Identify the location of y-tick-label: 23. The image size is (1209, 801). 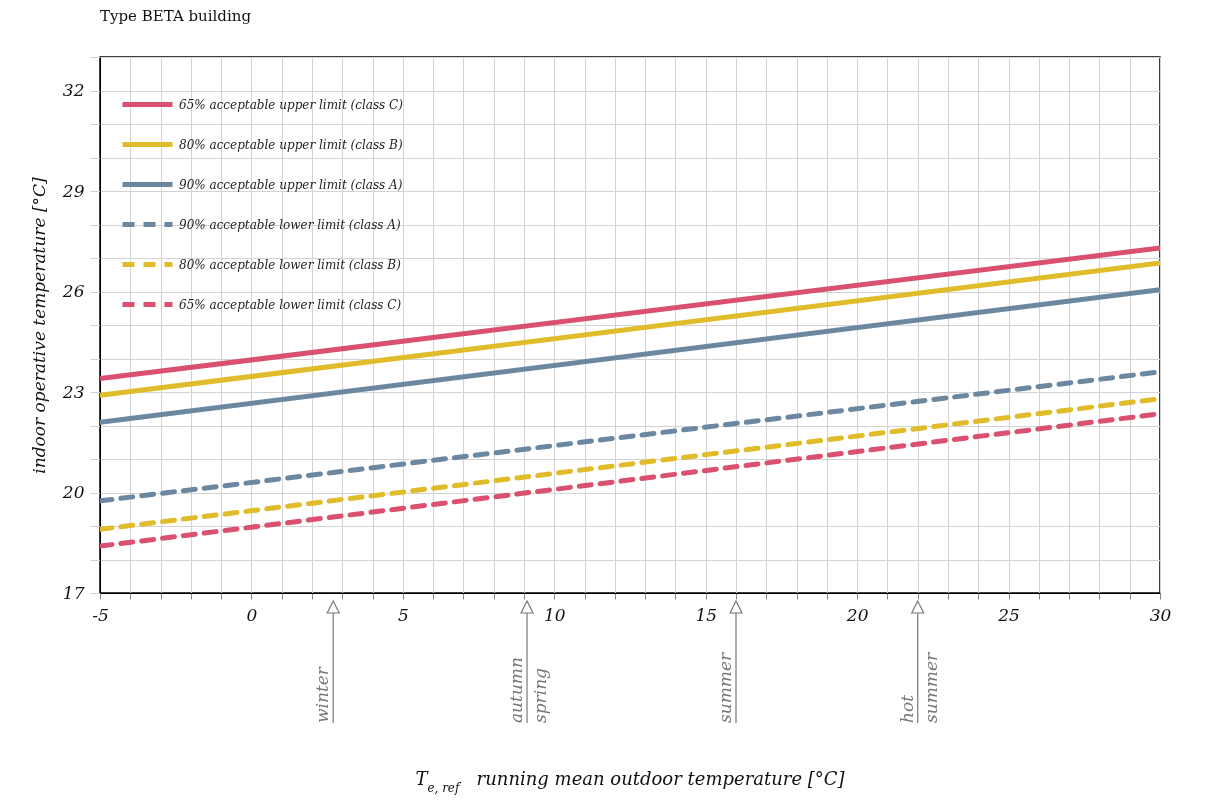
(73, 391).